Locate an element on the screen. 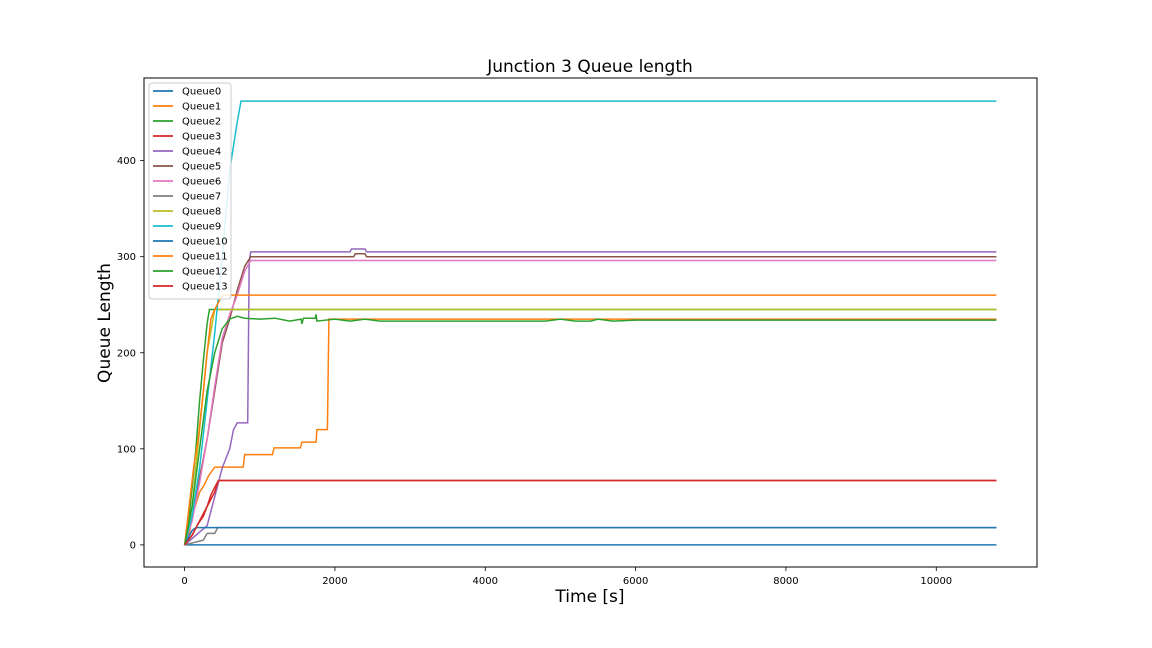 The width and height of the screenshot is (1152, 648). legend-label-9: Queue9 is located at coordinates (201, 227).